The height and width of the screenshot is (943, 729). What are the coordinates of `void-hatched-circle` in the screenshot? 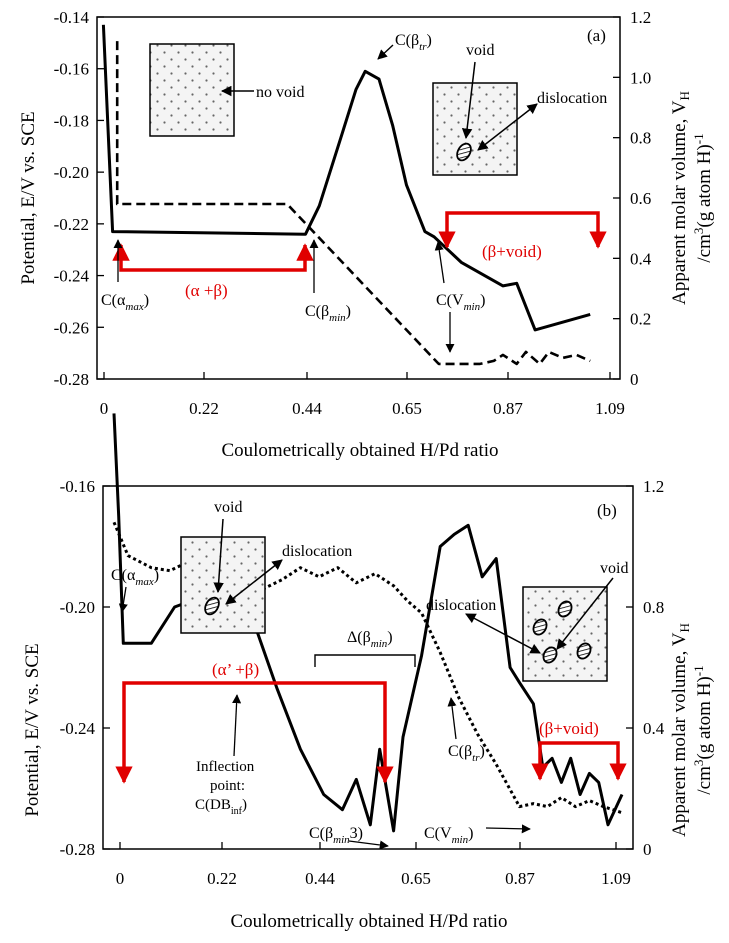 It's located at (464, 152).